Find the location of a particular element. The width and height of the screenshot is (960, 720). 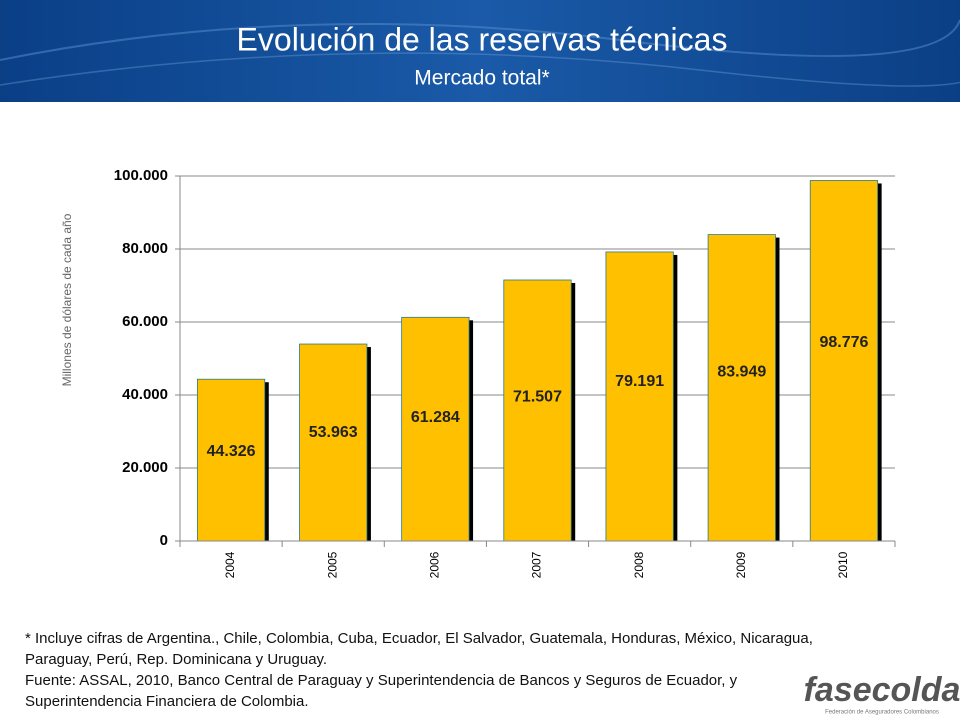

data-label: 79.191 is located at coordinates (639, 381).